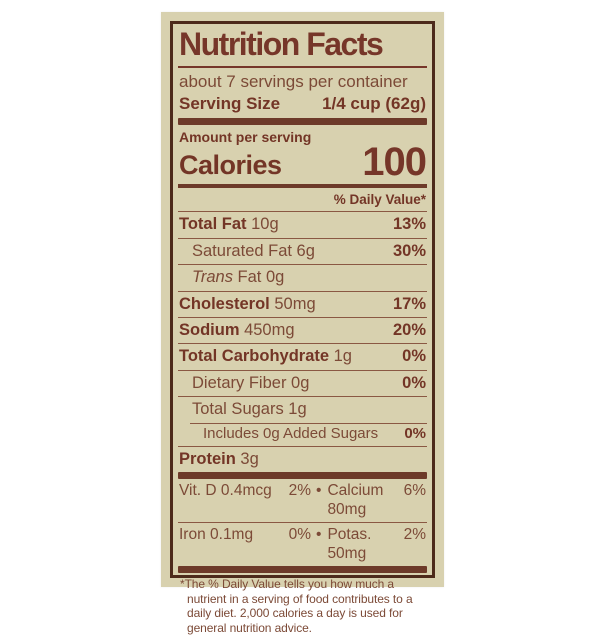  What do you see at coordinates (302, 476) in the screenshot?
I see `thick-divider-protein` at bounding box center [302, 476].